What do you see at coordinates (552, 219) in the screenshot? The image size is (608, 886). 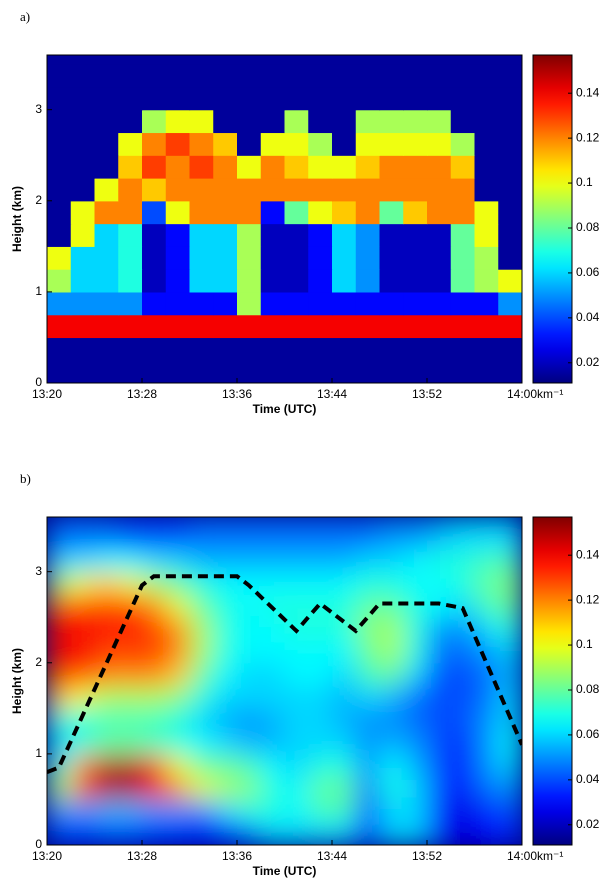 I see `colorbar` at bounding box center [552, 219].